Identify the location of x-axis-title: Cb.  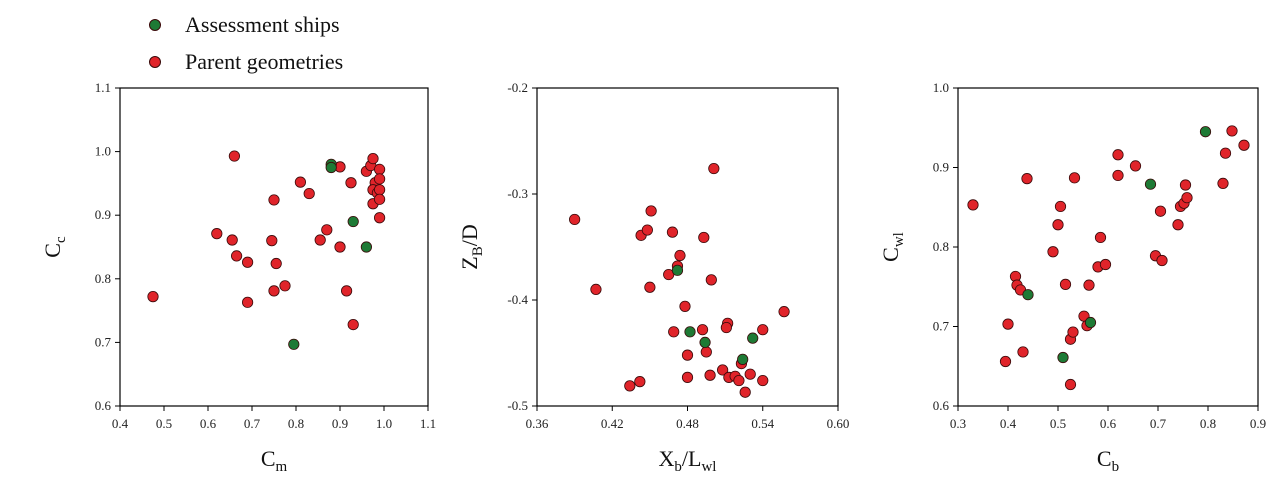
(1108, 460).